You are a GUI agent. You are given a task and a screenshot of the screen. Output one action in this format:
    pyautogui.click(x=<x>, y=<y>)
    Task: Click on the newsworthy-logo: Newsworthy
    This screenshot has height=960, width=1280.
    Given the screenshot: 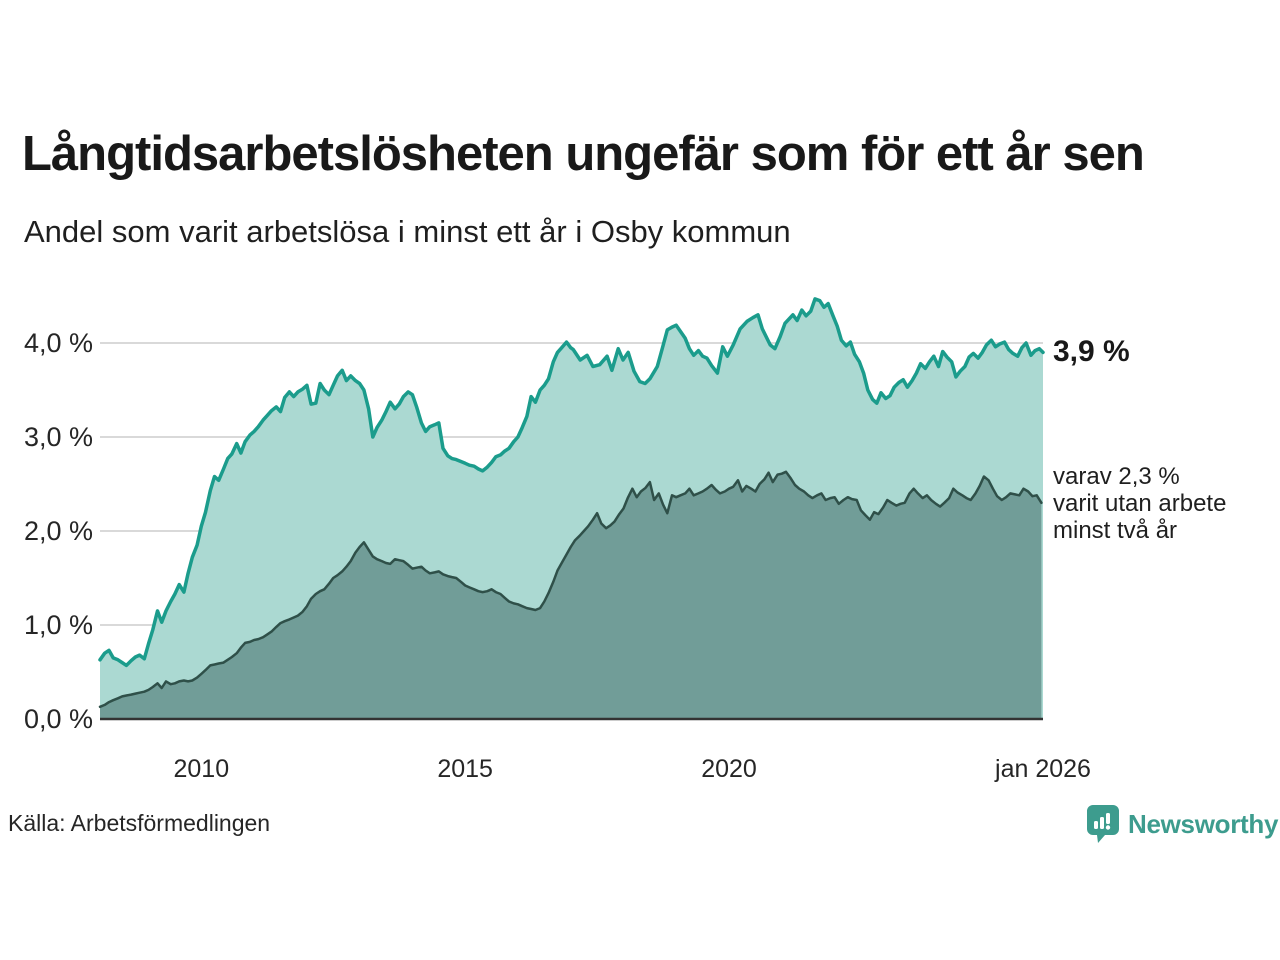 What is the action you would take?
    pyautogui.click(x=1182, y=824)
    